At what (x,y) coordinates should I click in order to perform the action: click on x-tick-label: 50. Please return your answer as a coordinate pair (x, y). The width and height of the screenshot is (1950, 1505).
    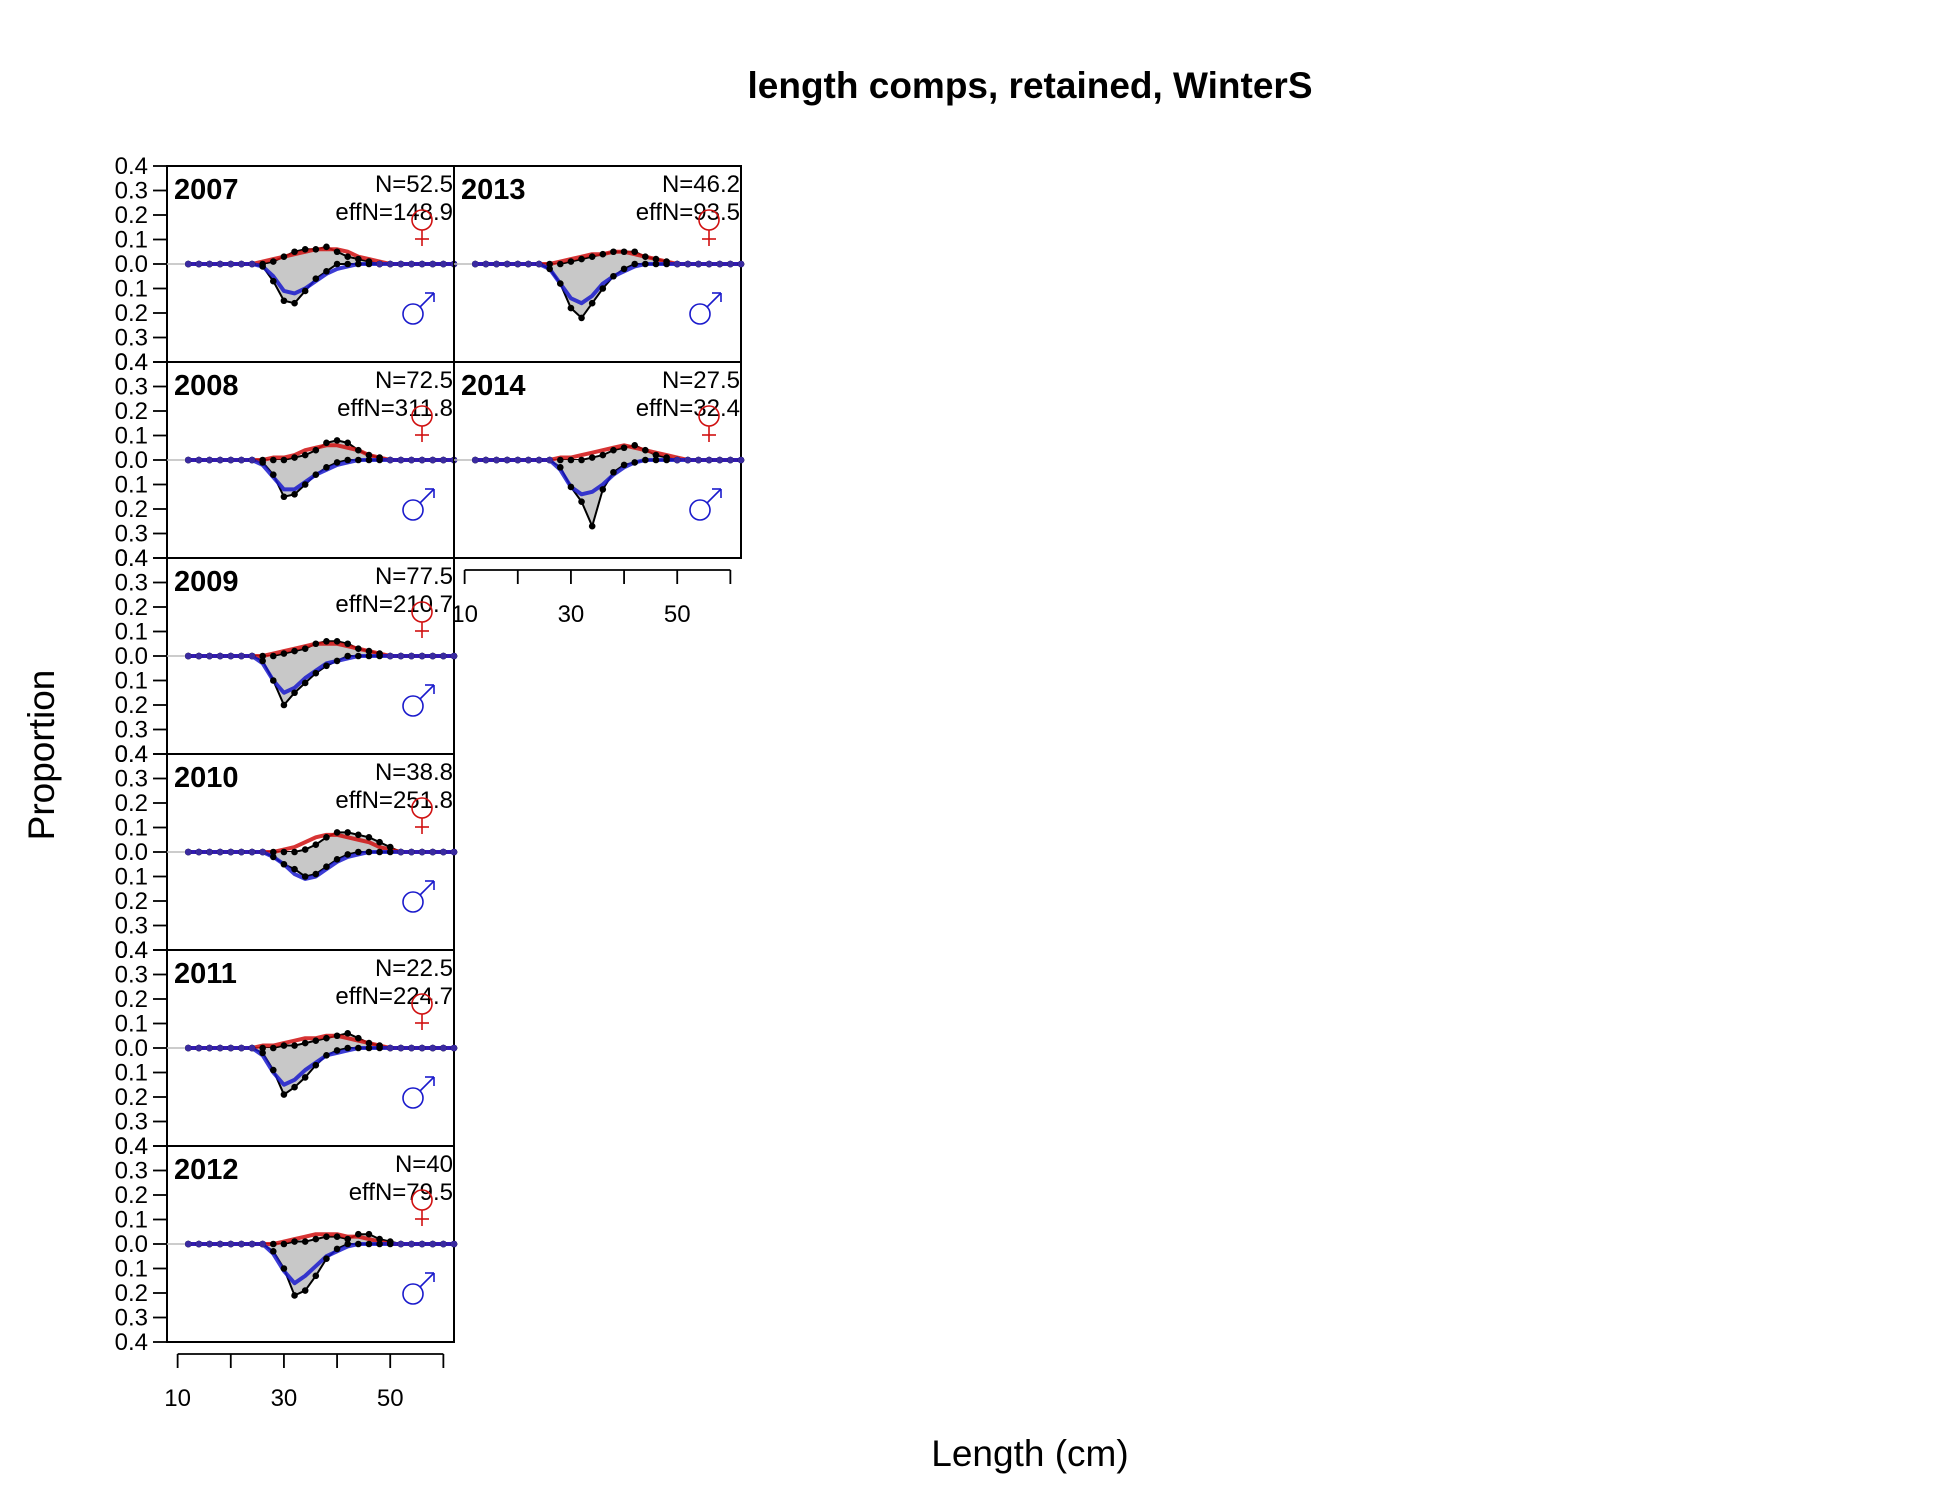
    Looking at the image, I should click on (677, 614).